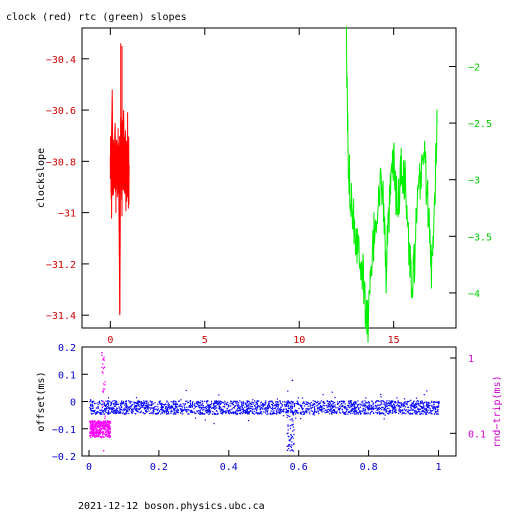 Image resolution: width=512 pixels, height=512 pixels. Describe the element at coordinates (477, 434) in the screenshot. I see `y2-tick-label: 0.1` at that location.